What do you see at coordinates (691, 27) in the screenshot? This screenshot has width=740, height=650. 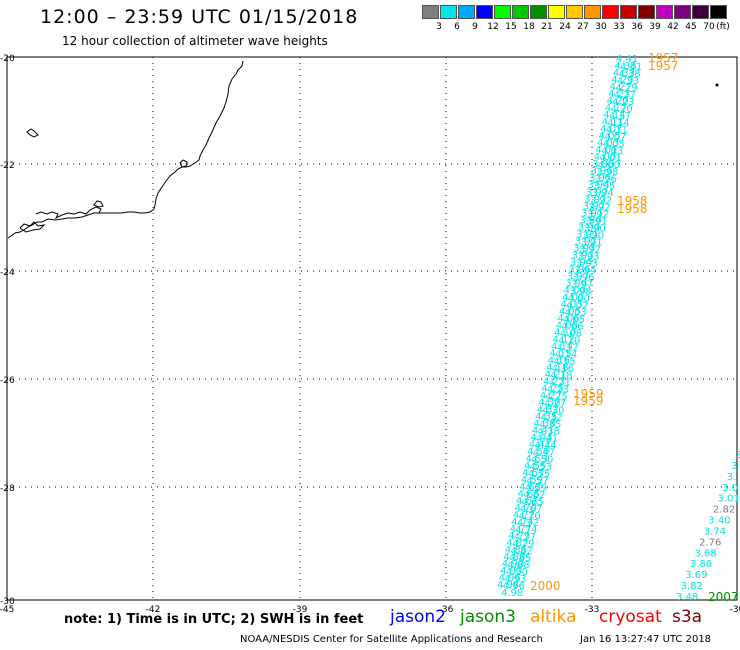 I see `scale-tick-label: 45` at bounding box center [691, 27].